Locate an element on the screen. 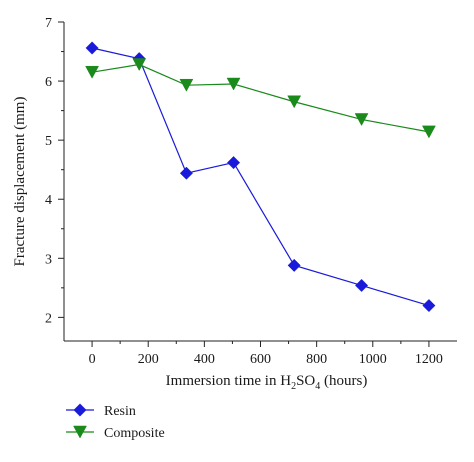  x-tick-label: 1000 is located at coordinates (373, 359).